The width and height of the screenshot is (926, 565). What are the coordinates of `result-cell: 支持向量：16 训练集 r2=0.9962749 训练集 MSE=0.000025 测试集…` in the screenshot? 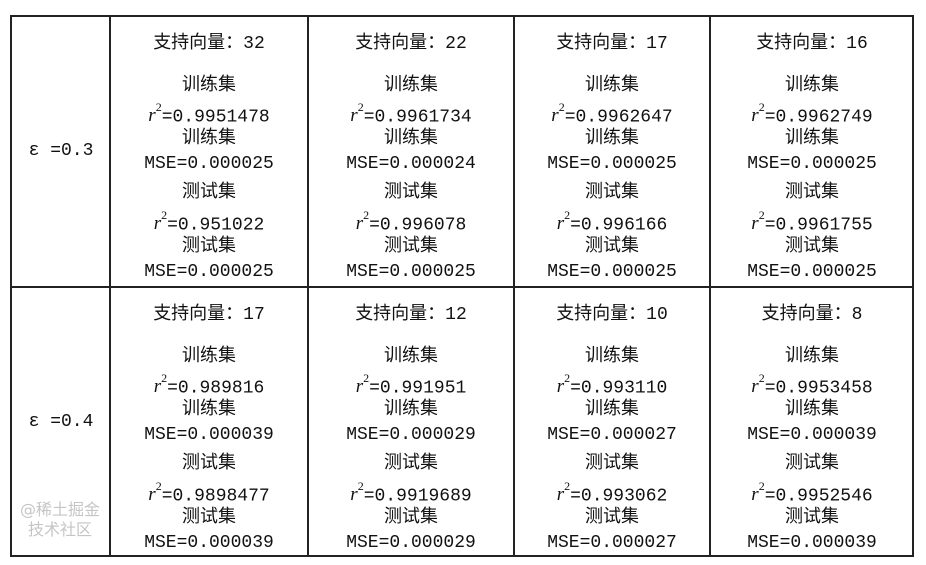 It's located at (812, 150).